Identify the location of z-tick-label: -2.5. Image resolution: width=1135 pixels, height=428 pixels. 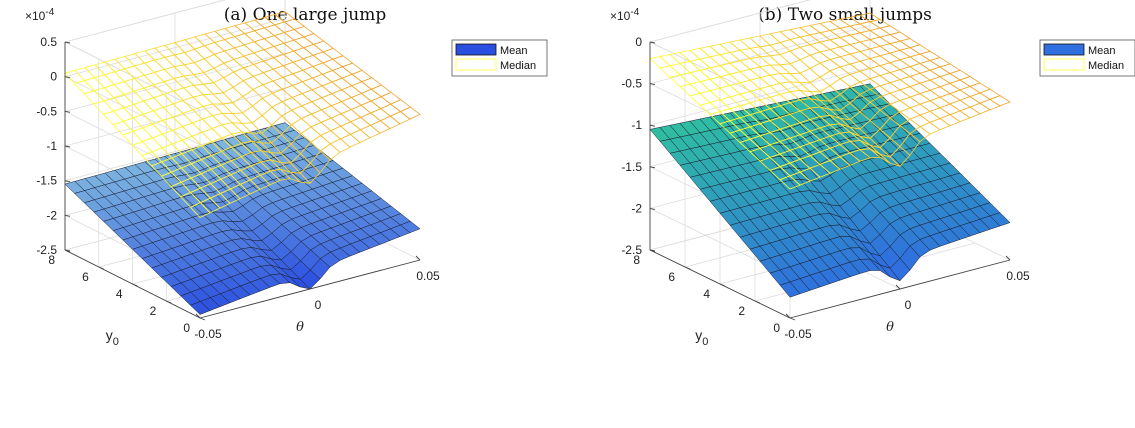
(46, 250).